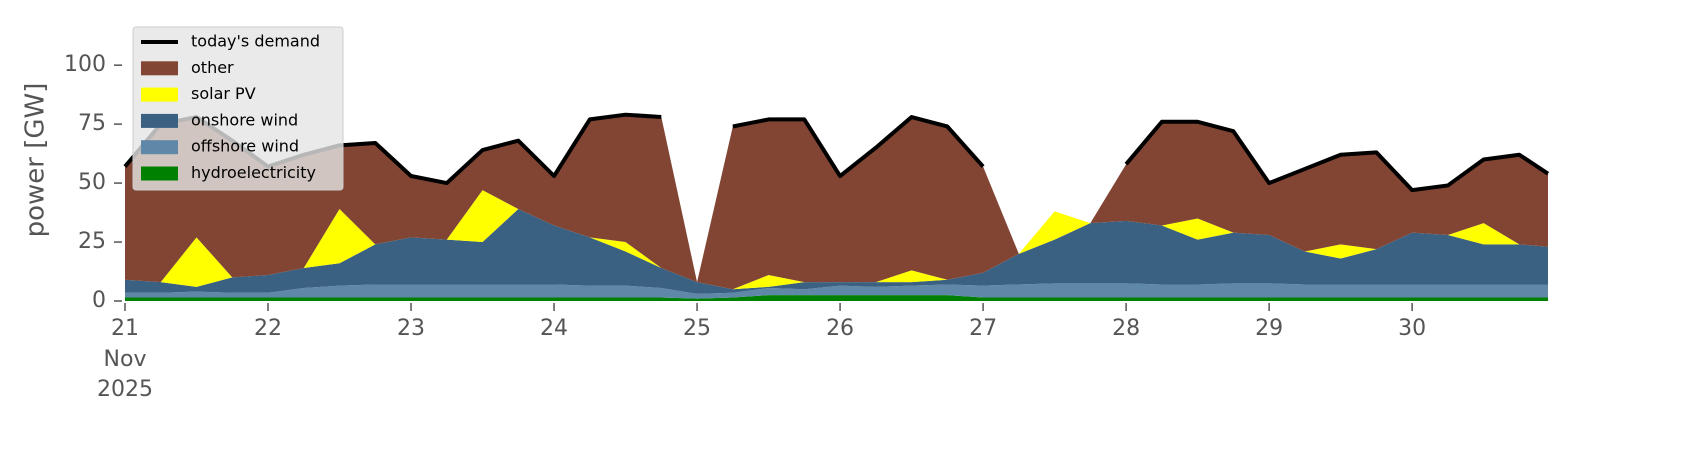  Describe the element at coordinates (92, 123) in the screenshot. I see `y-tick-label: 75` at that location.